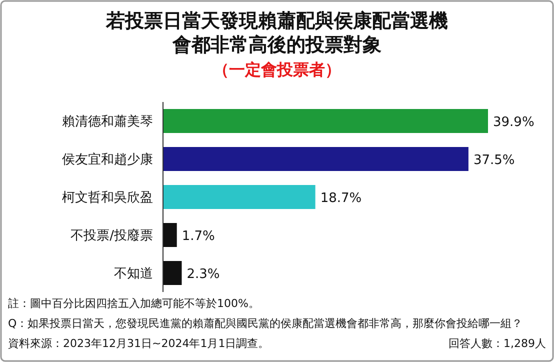  What do you see at coordinates (513, 122) in the screenshot?
I see `data-label: 39.9%` at bounding box center [513, 122].